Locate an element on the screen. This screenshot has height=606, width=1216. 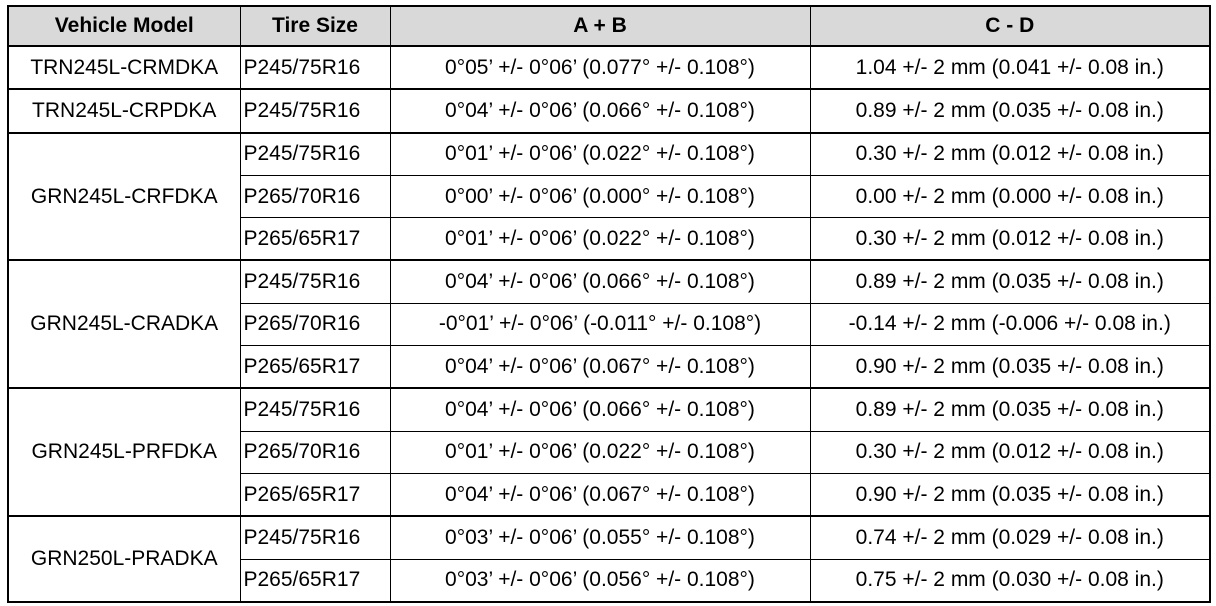
c-minus-d: 0.00 +/- 2 mm (0.000 +/- 0.08 in.) is located at coordinates (1010, 196).